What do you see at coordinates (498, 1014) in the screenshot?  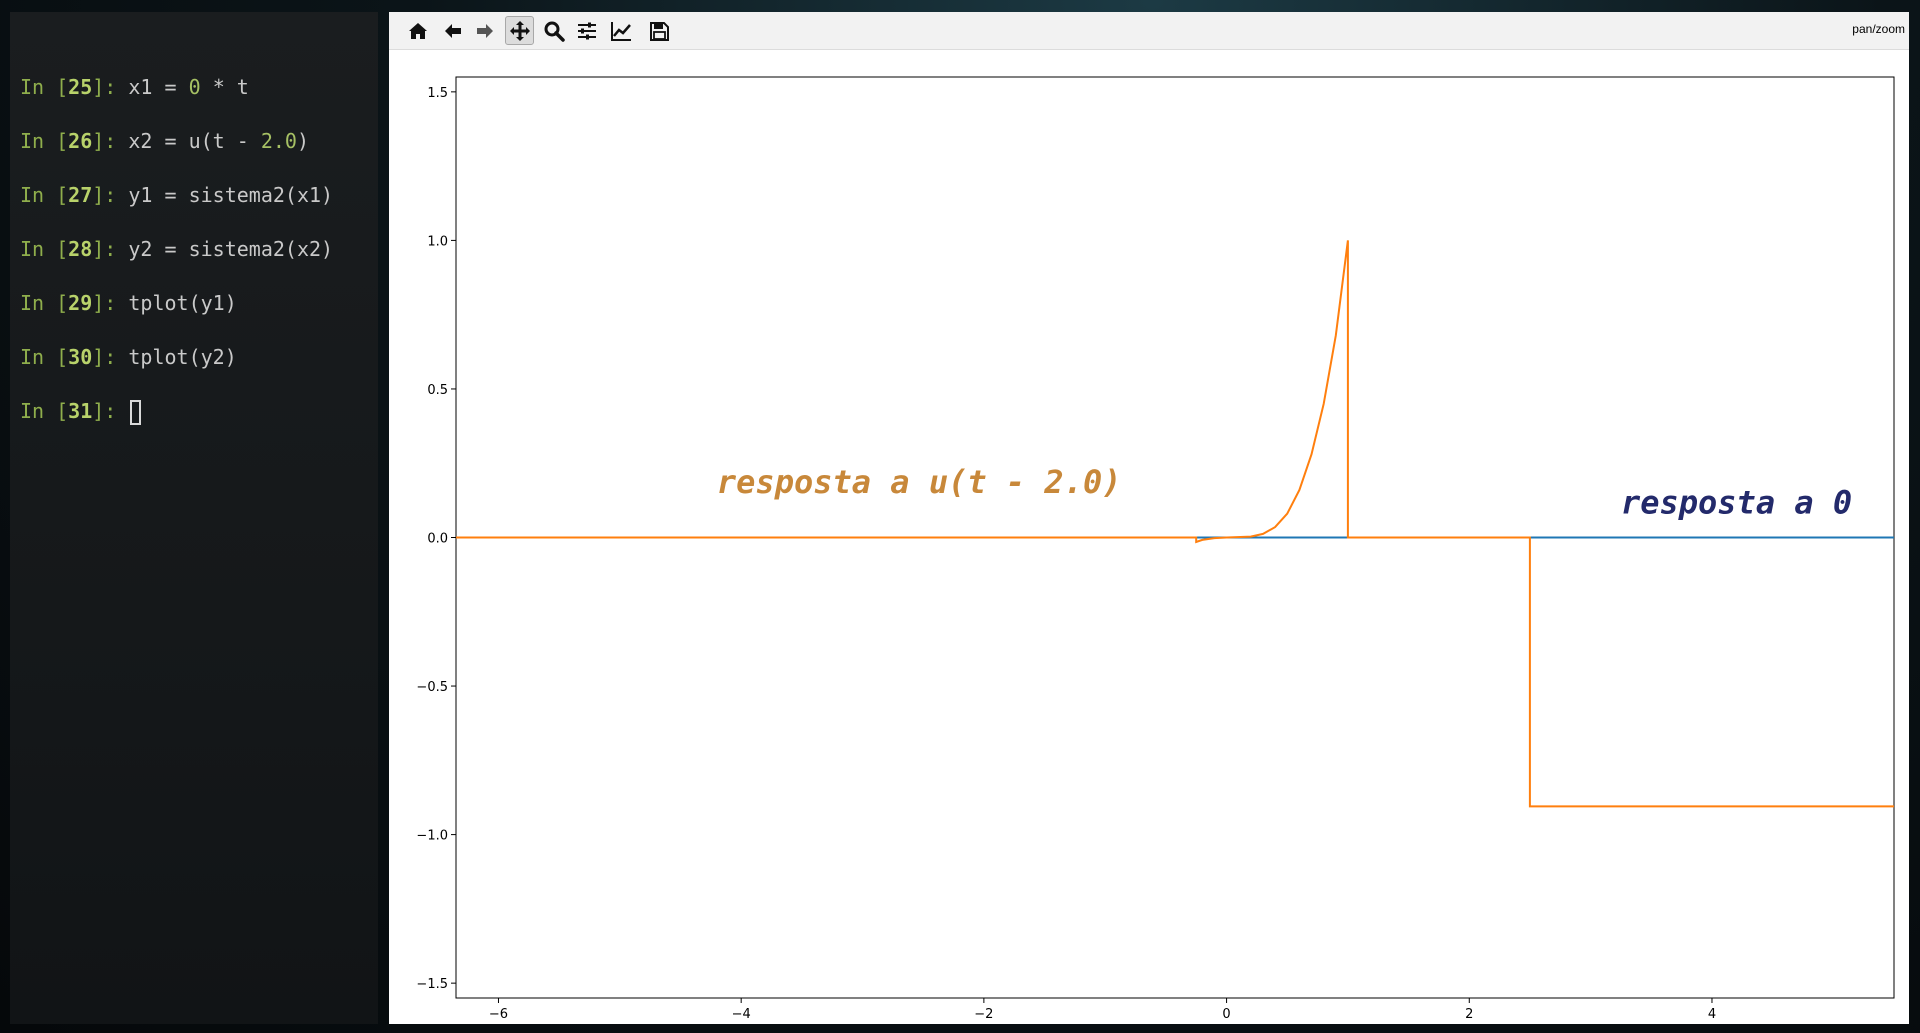 I see `x-tick-label: −6` at bounding box center [498, 1014].